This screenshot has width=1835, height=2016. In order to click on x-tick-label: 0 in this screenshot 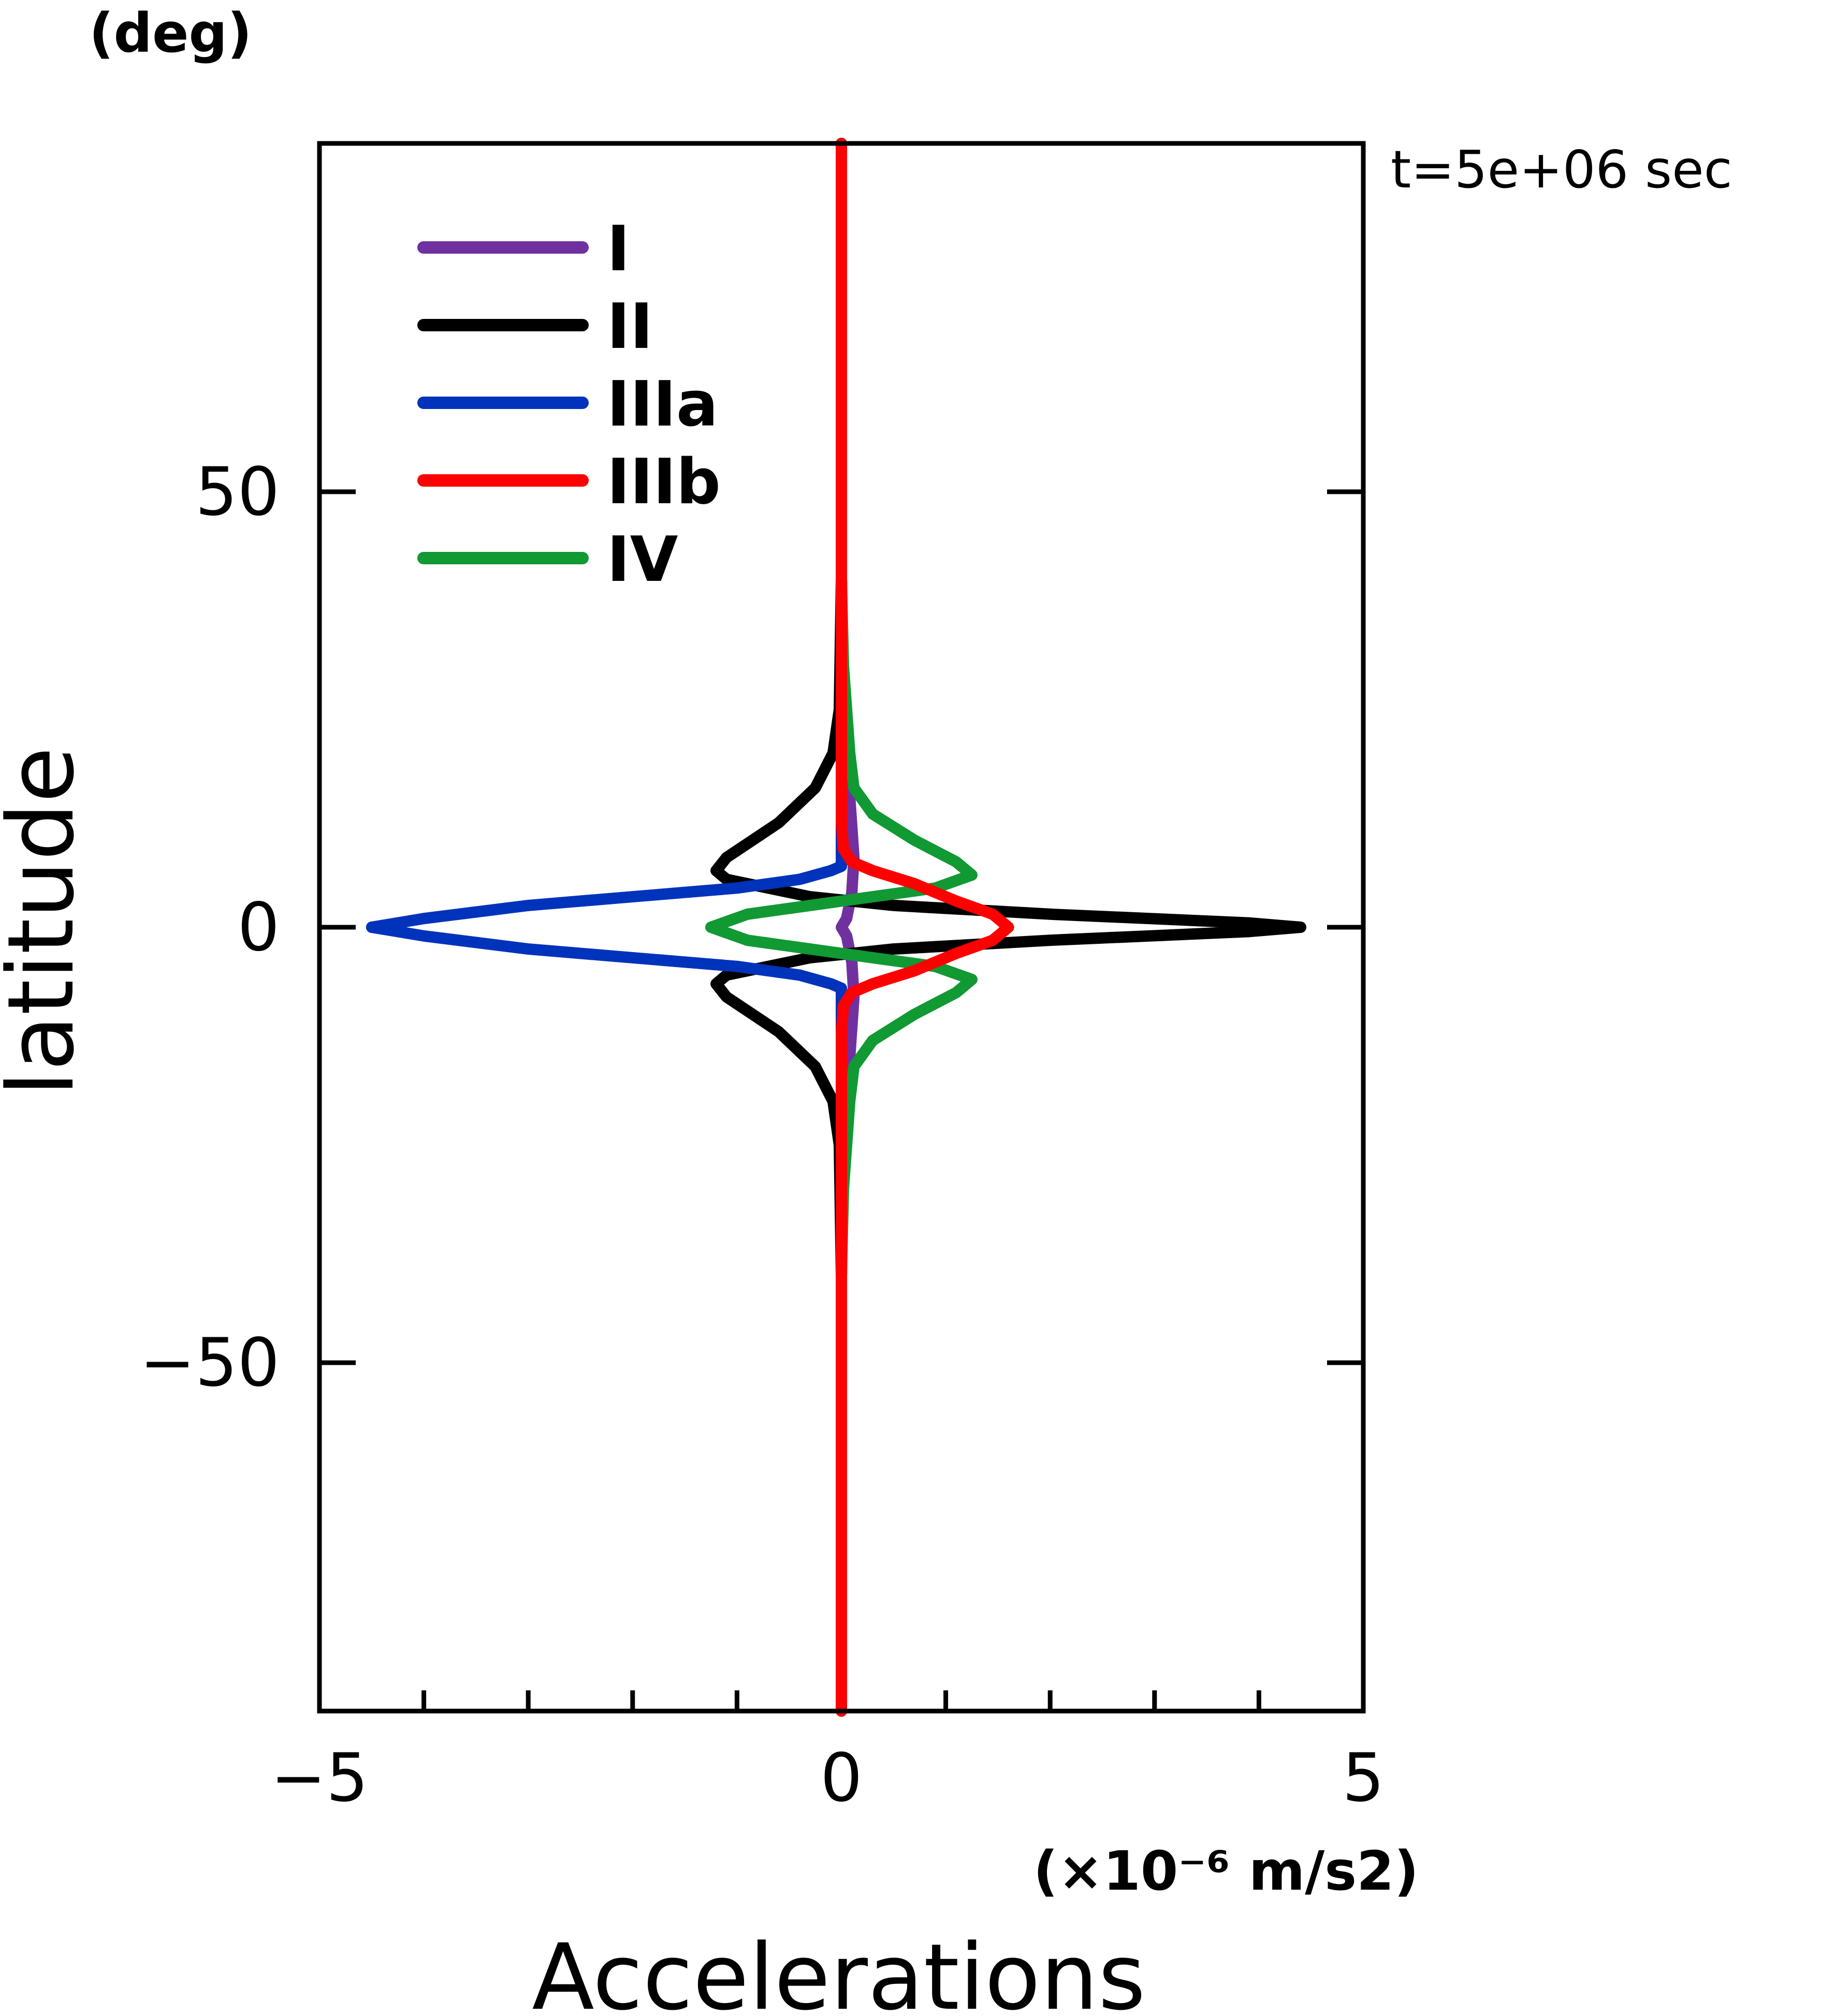, I will do `click(841, 1778)`.